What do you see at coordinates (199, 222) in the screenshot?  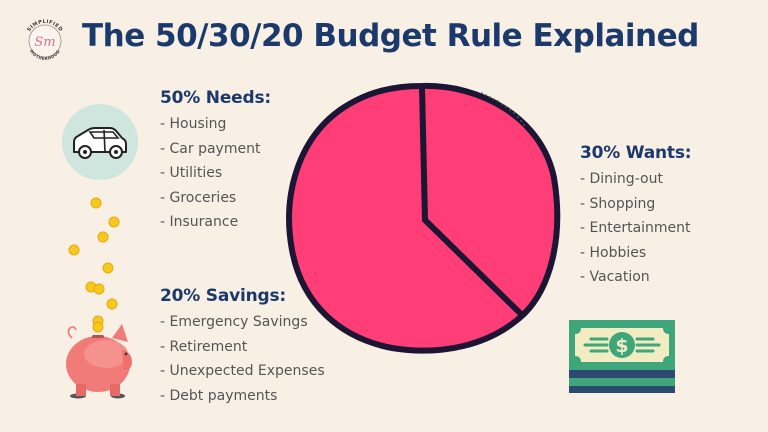 I see `list-item: - Insurance` at bounding box center [199, 222].